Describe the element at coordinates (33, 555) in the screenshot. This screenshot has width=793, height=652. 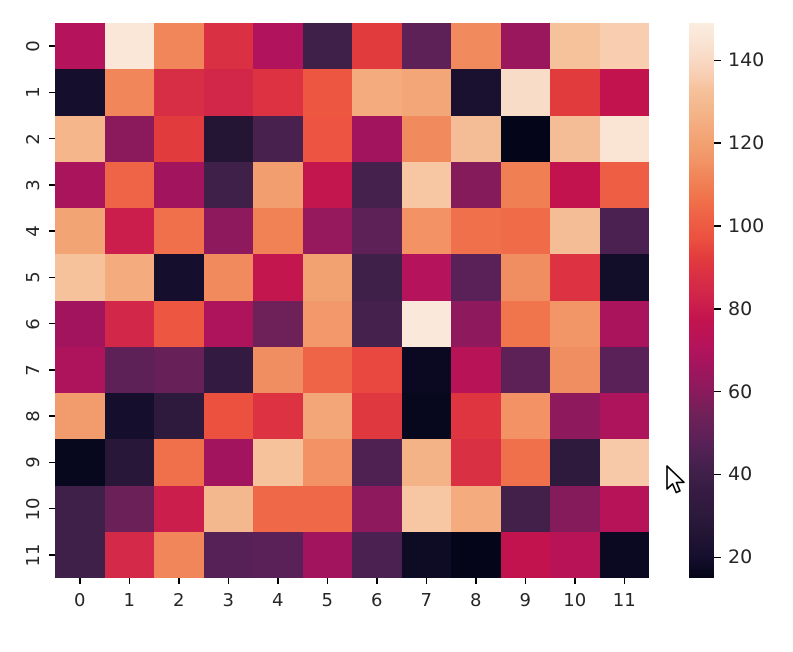
I see `y-tick-label: 11` at that location.